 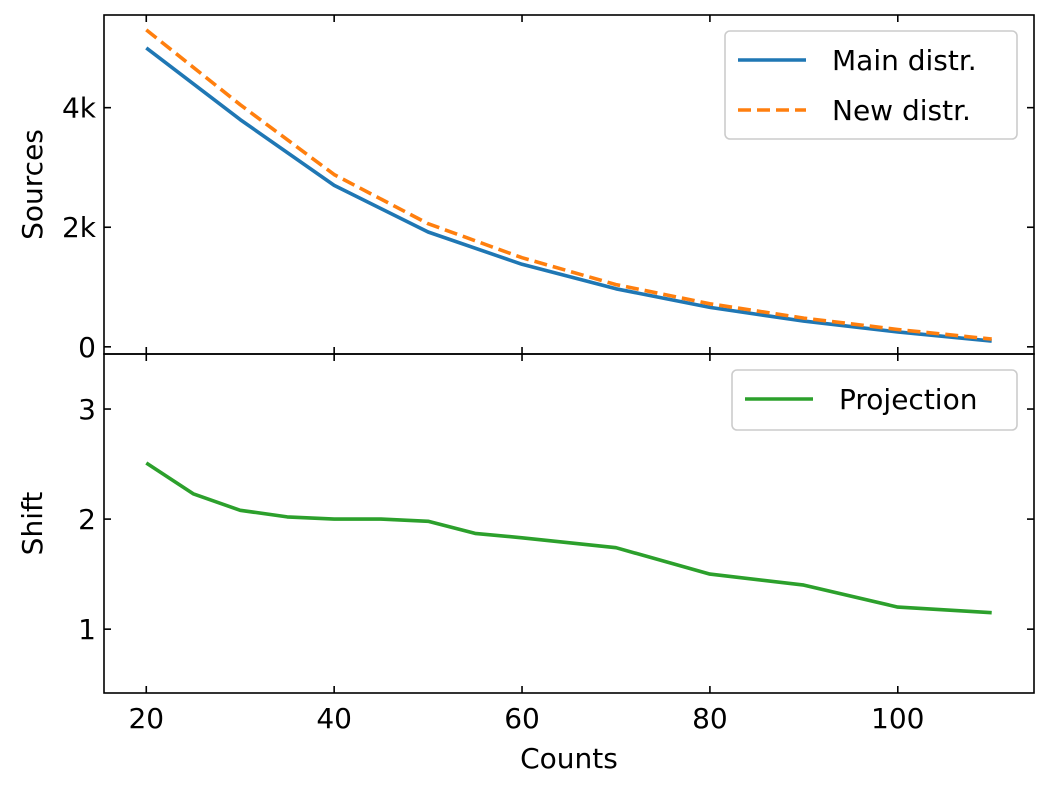 I want to click on y-axis-label-bottom: Shift, so click(x=32, y=524).